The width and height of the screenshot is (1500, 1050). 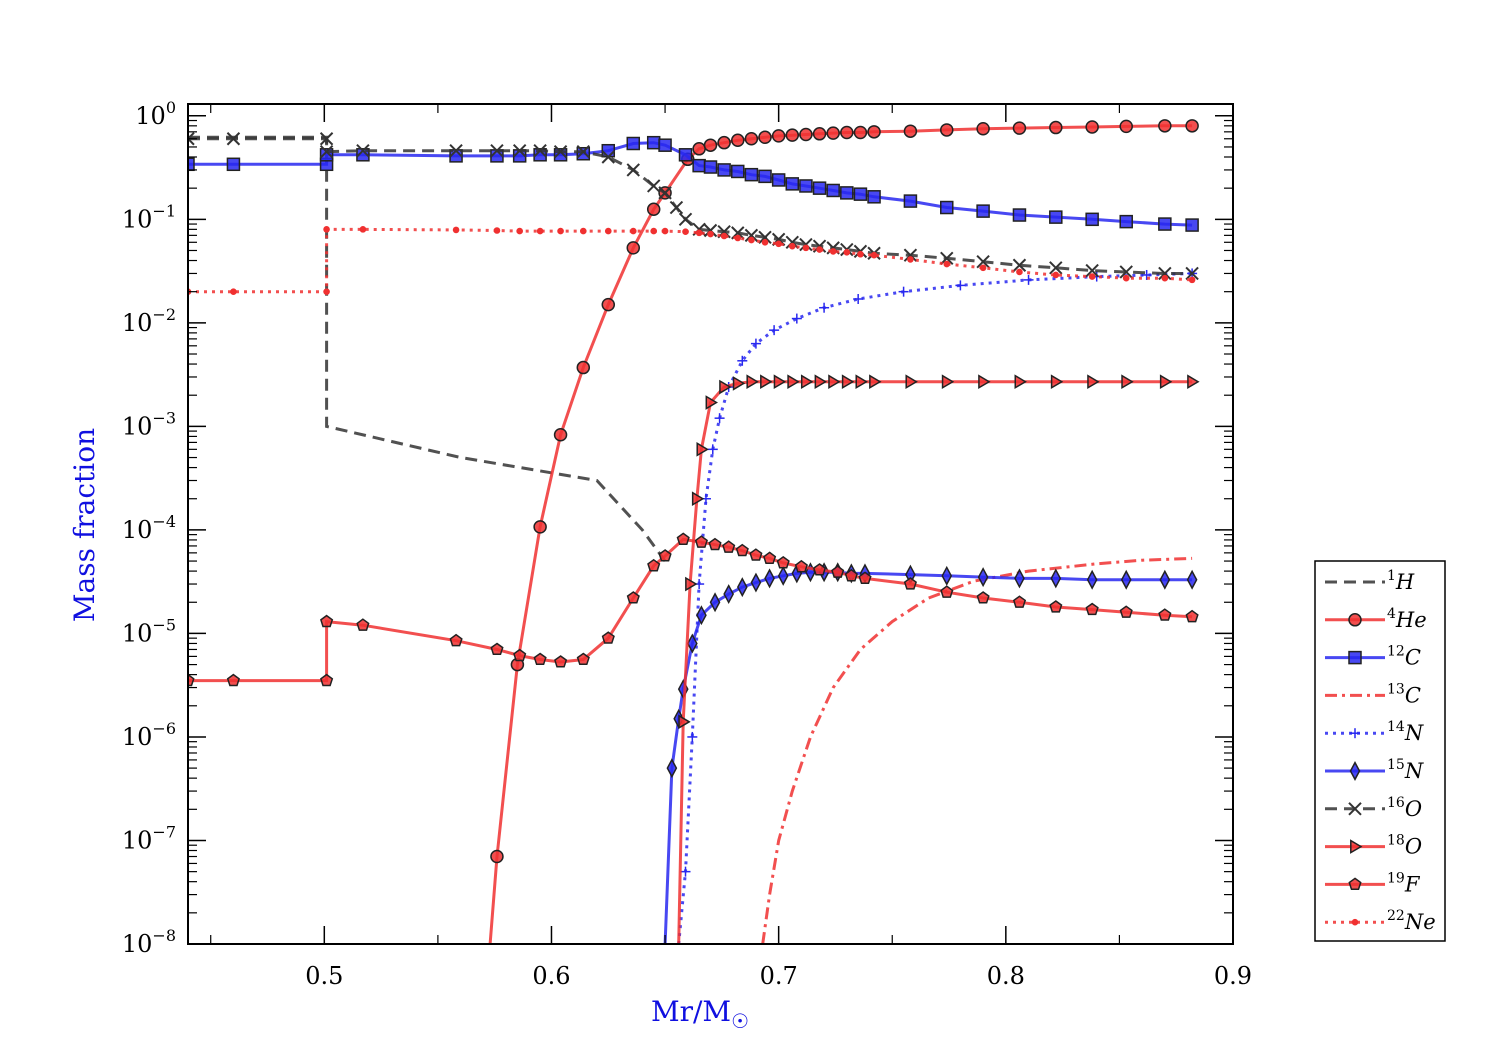 I want to click on legend-label: 12C, so click(x=1404, y=657).